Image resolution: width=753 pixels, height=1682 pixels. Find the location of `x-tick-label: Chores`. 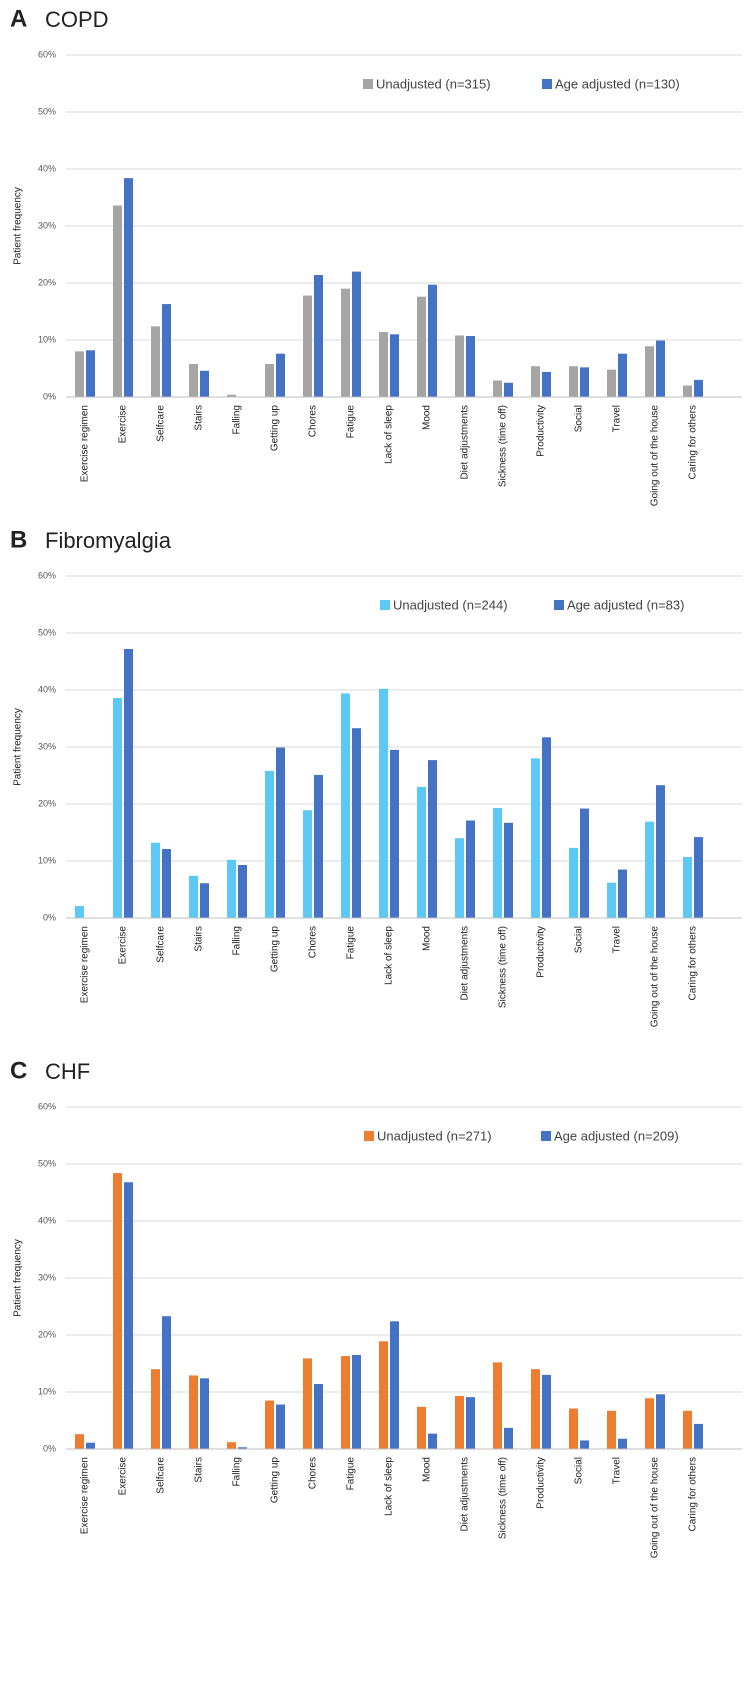

x-tick-label: Chores is located at coordinates (313, 942).